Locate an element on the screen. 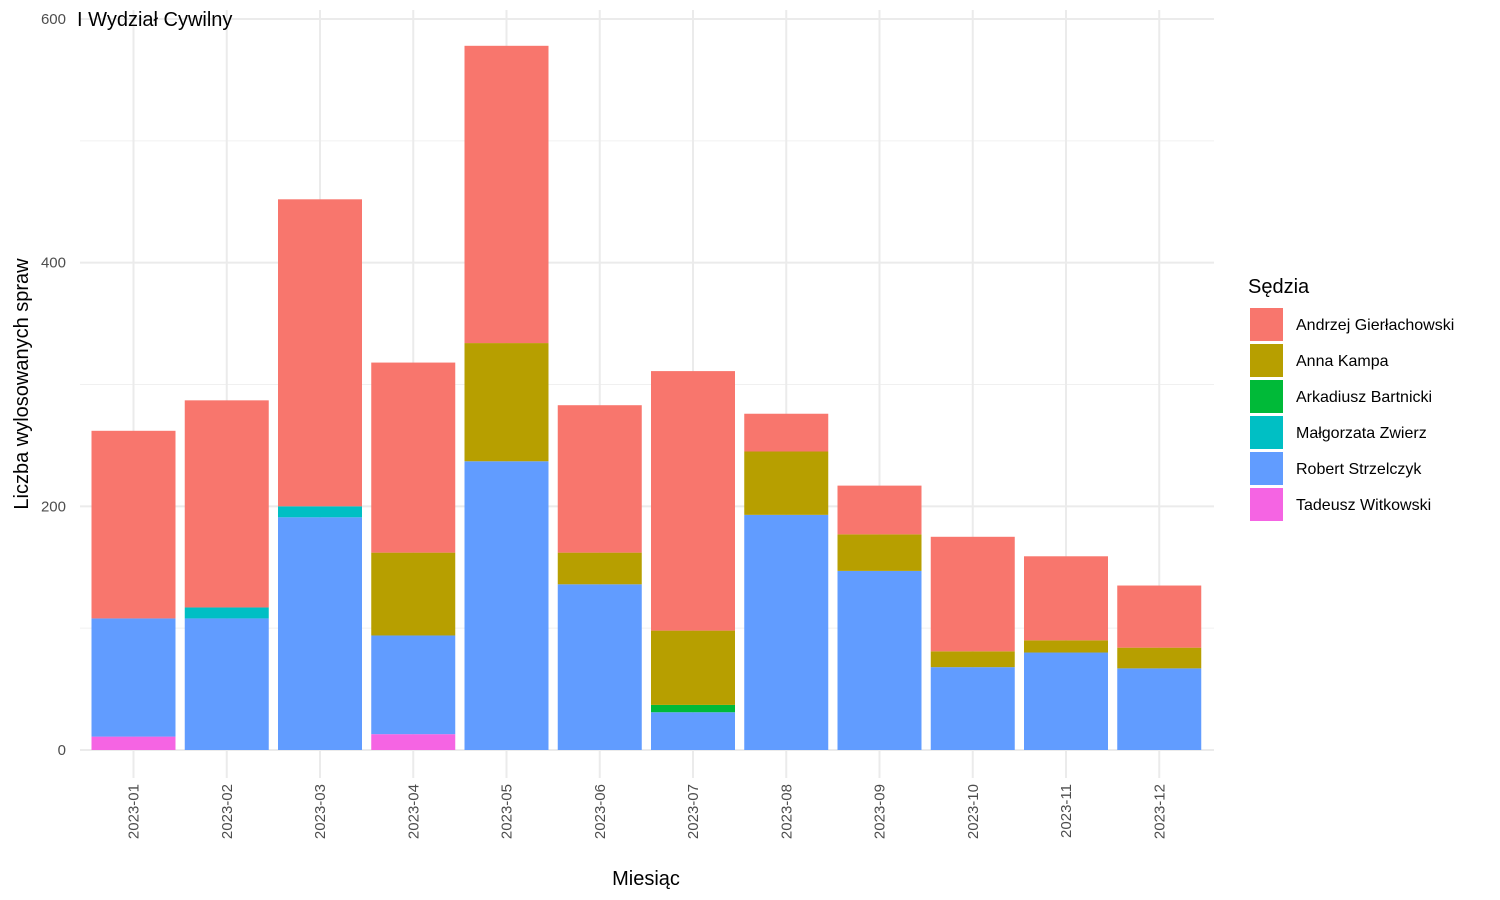  x-tick-label: 2023-05 is located at coordinates (507, 811).